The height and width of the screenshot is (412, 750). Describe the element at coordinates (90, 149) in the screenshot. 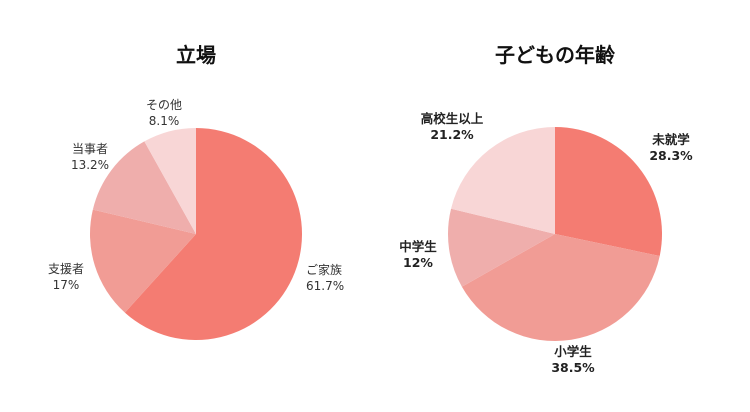

I see `slice-label: 当事者` at that location.